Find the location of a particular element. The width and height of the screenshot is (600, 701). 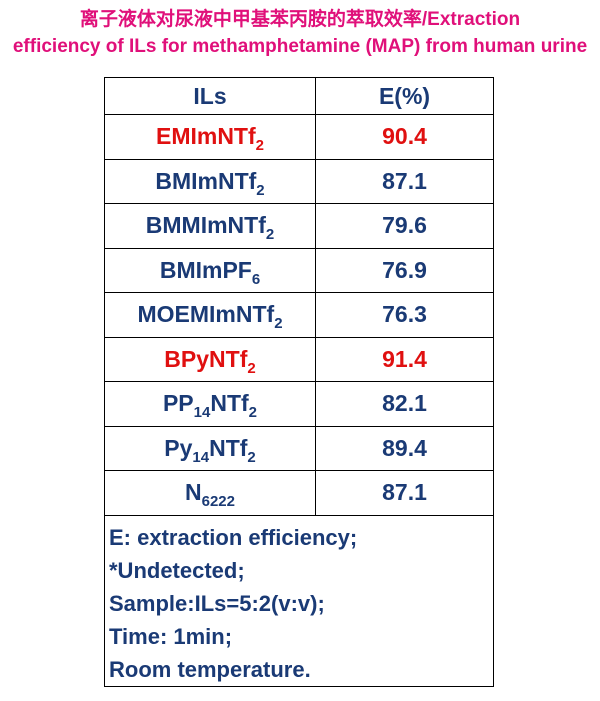

efficiency-value: 76.9 is located at coordinates (404, 269).